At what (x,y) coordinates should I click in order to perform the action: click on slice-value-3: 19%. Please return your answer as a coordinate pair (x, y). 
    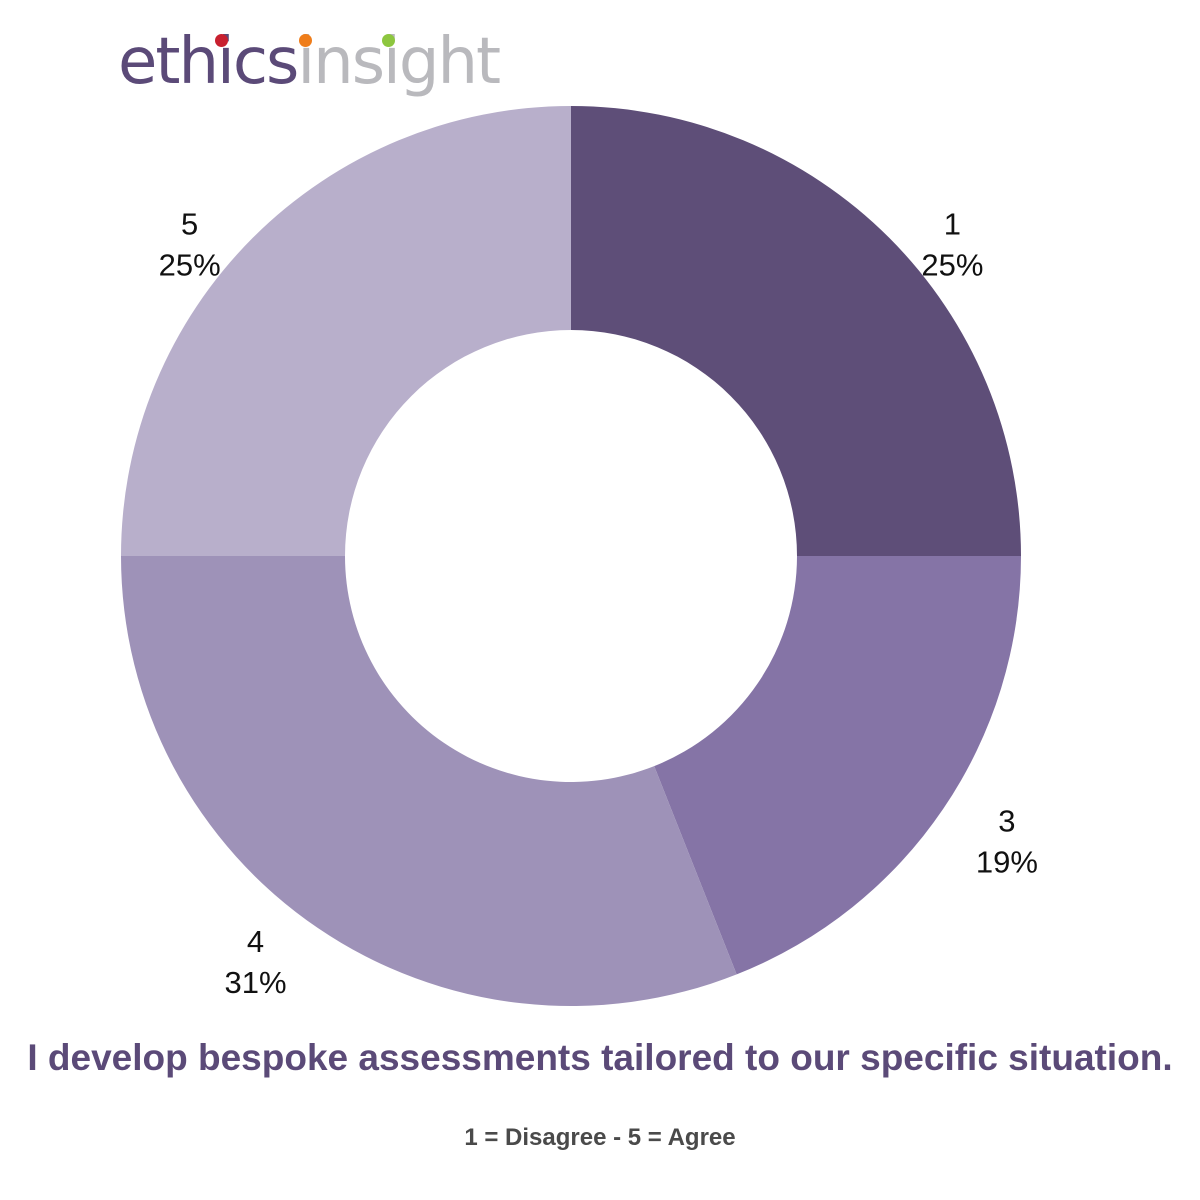
    Looking at the image, I should click on (1007, 861).